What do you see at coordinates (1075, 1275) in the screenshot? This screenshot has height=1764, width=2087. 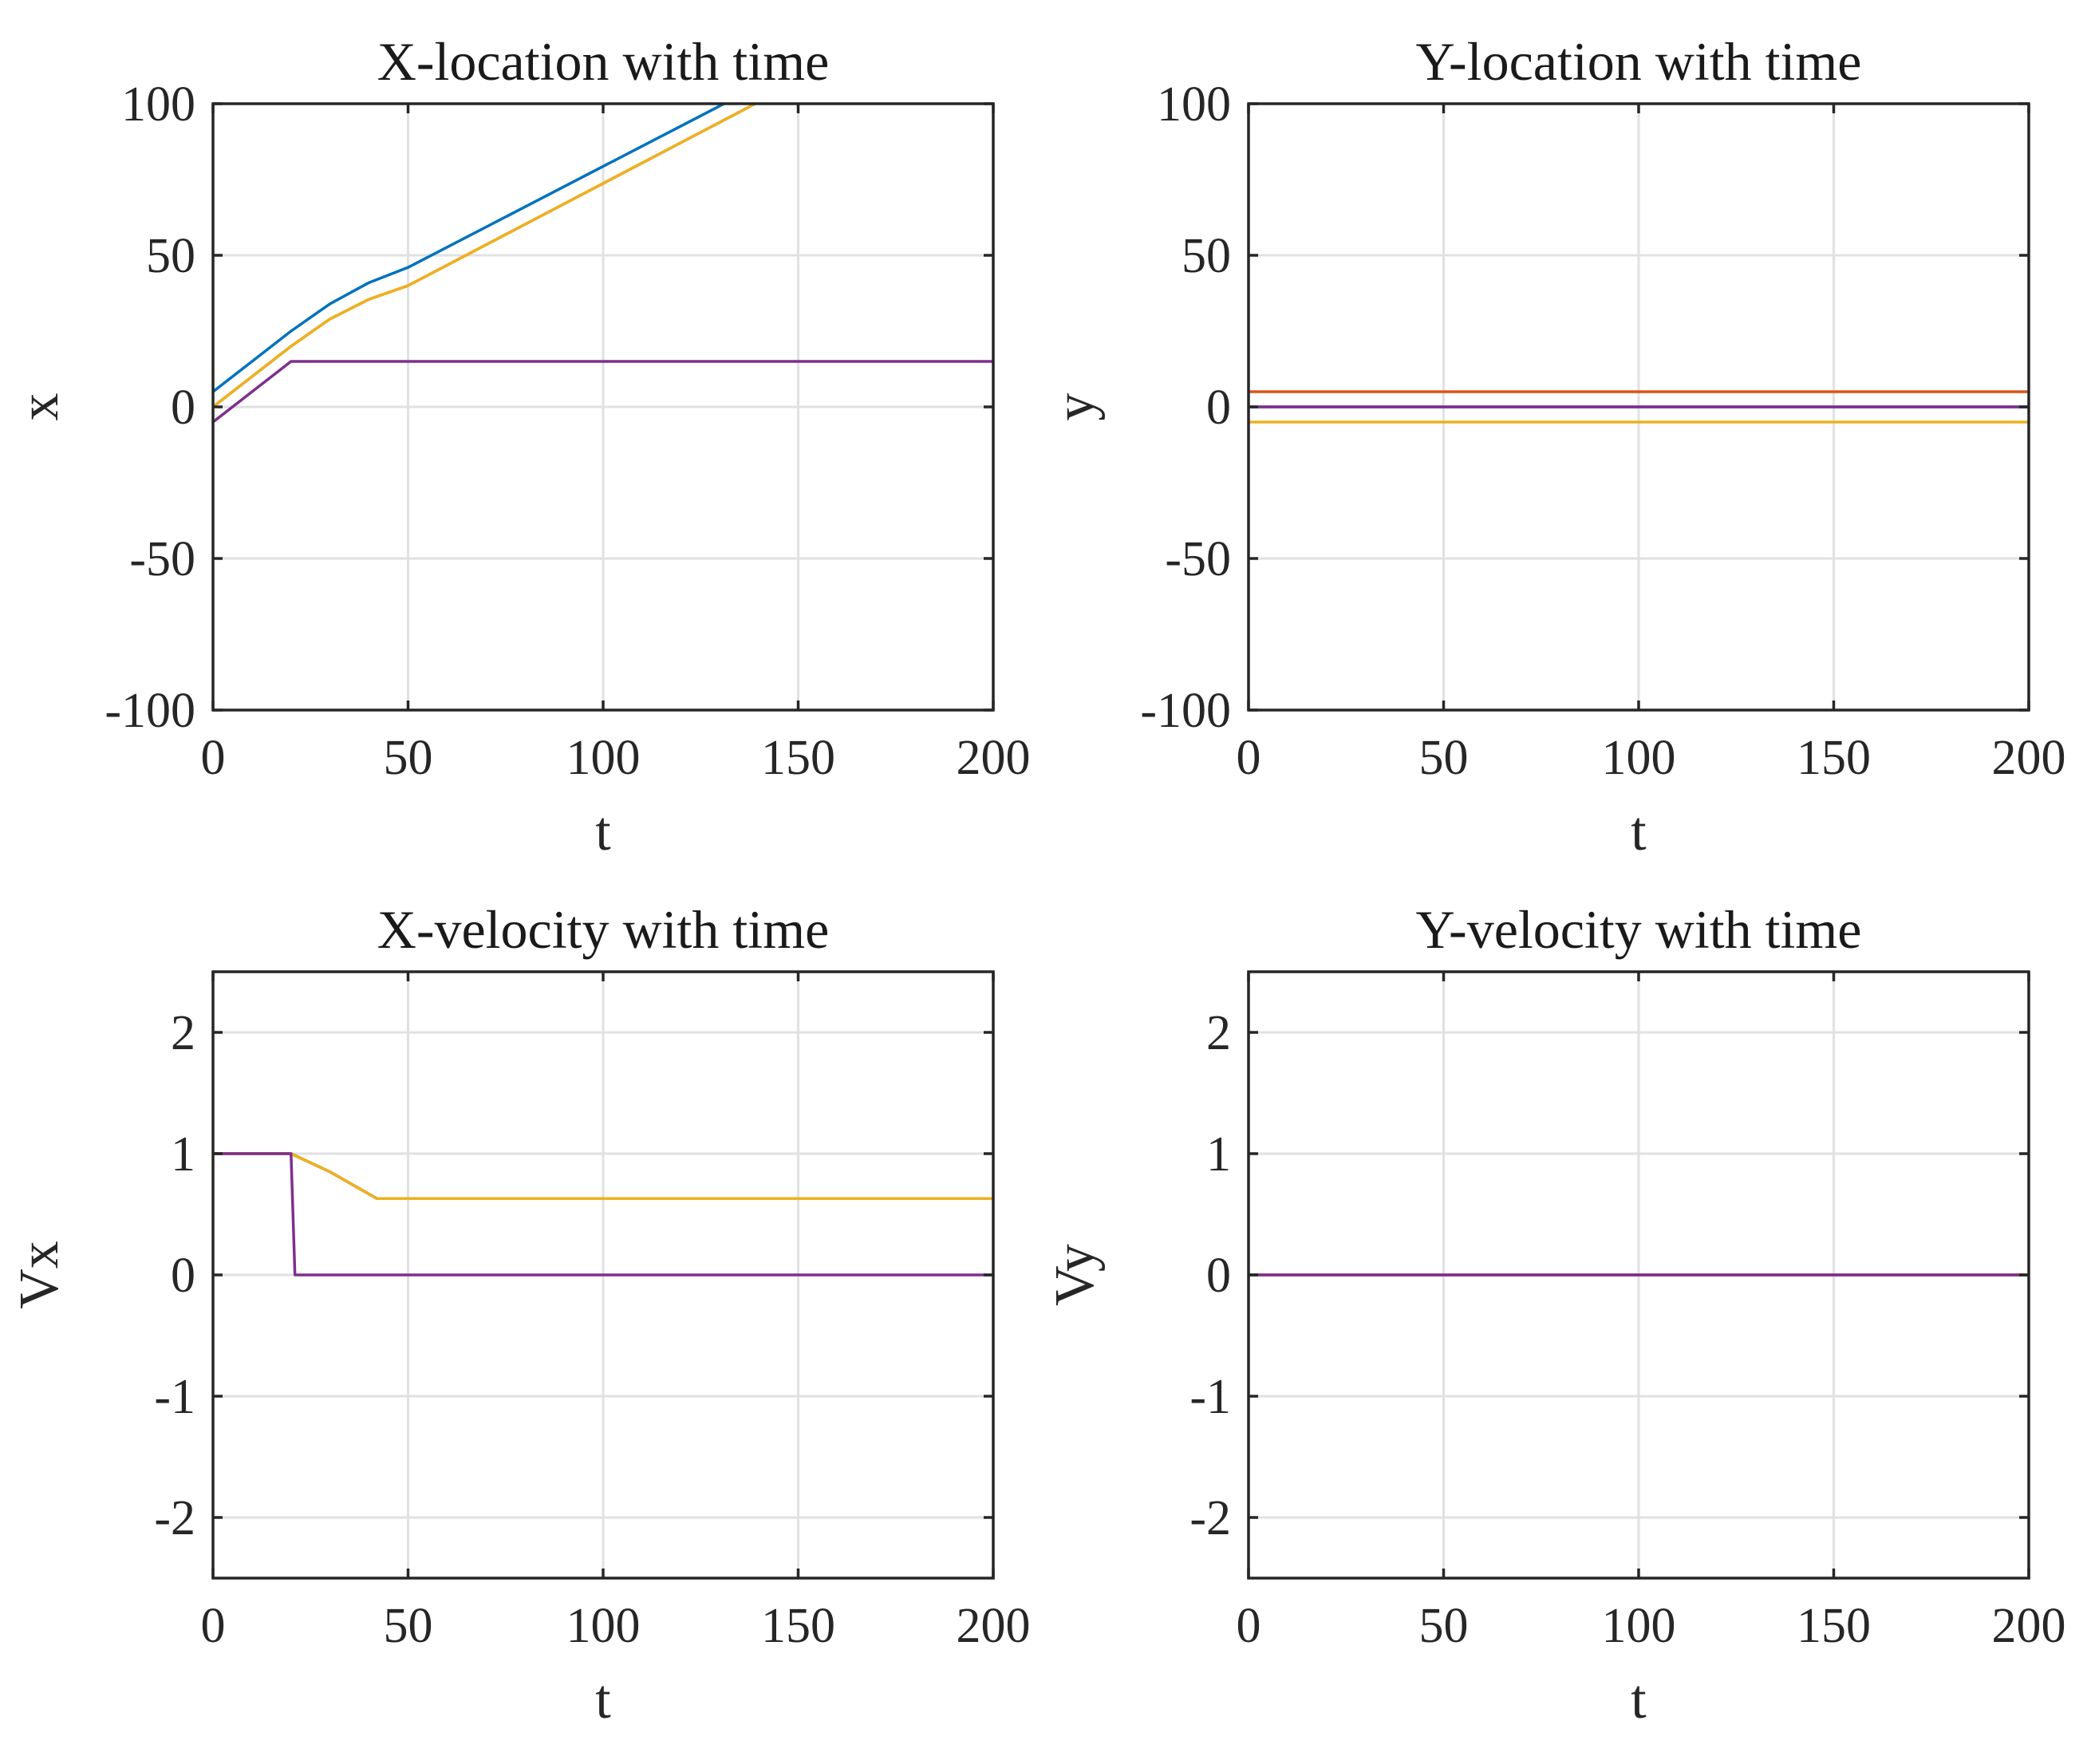 I see `y-axis-label: Vy` at bounding box center [1075, 1275].